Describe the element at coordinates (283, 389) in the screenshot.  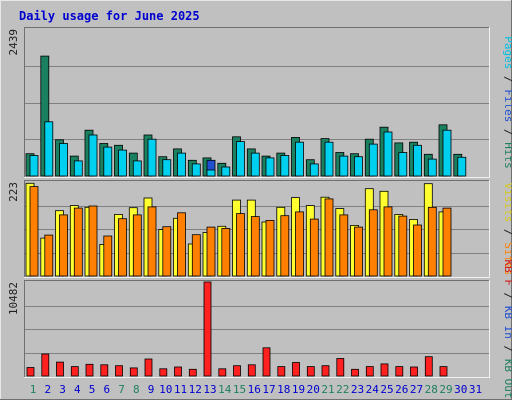
I see `x-tick-label: 18` at that location.